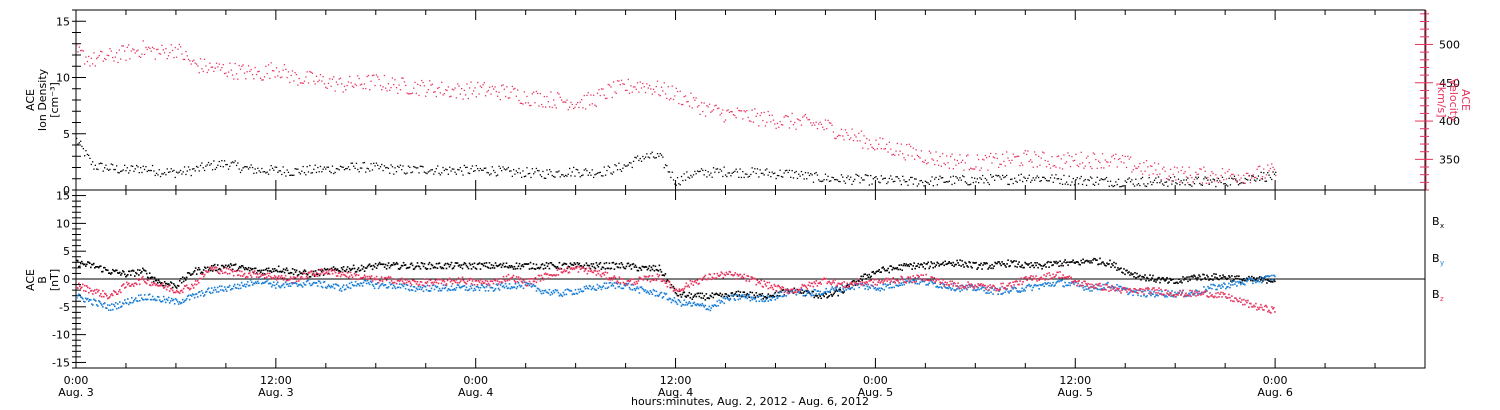 The image size is (1500, 410). I want to click on top-right-tick-label: 500, so click(1449, 44).